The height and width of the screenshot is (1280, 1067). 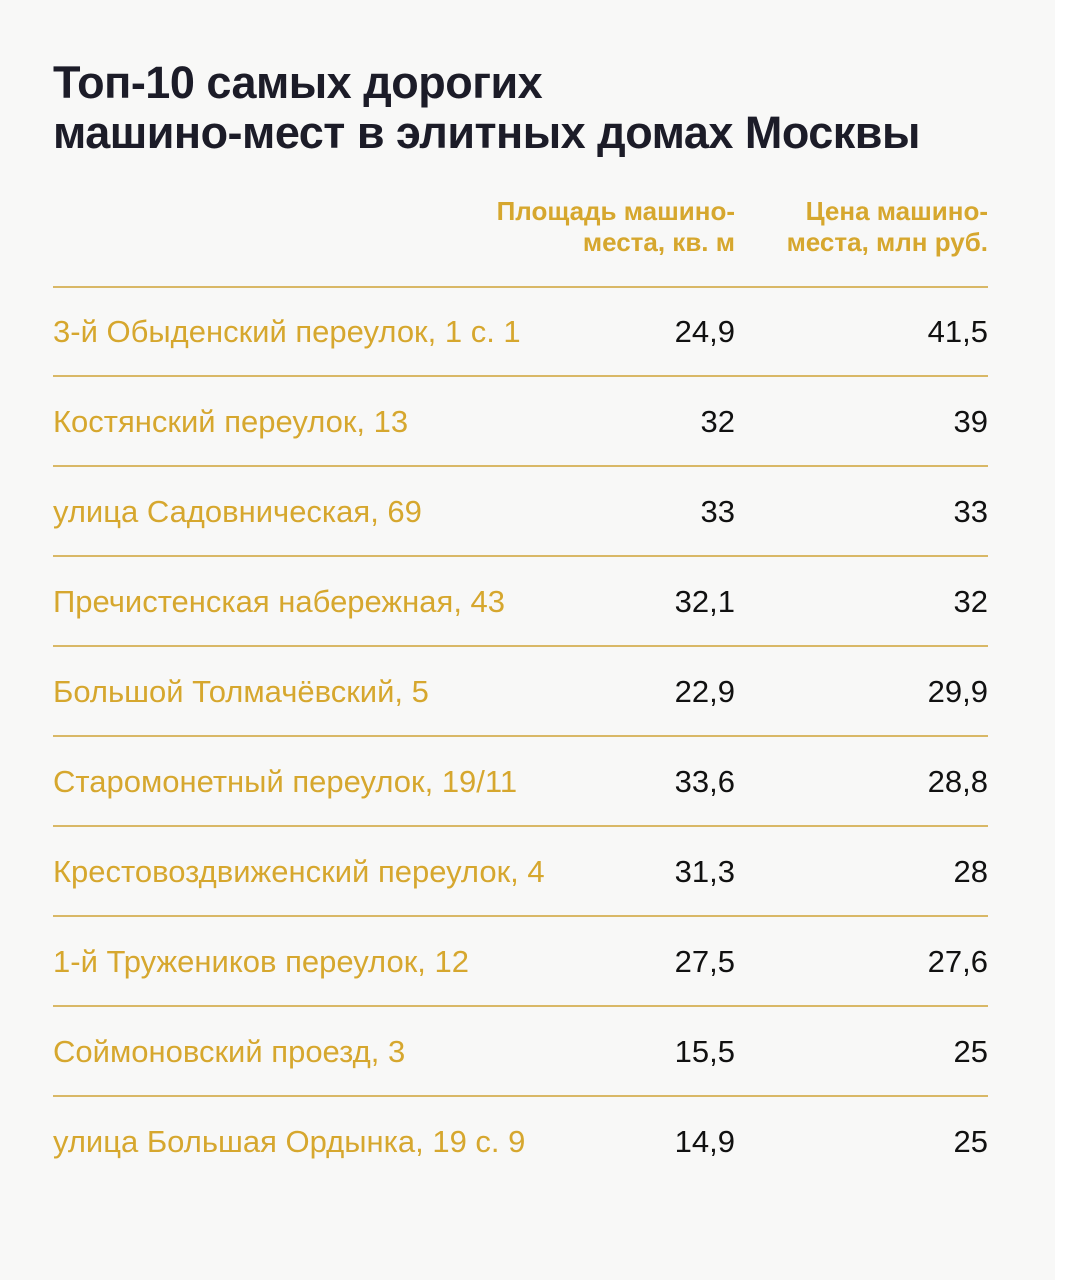 I want to click on area-cell: 32, so click(x=717, y=421).